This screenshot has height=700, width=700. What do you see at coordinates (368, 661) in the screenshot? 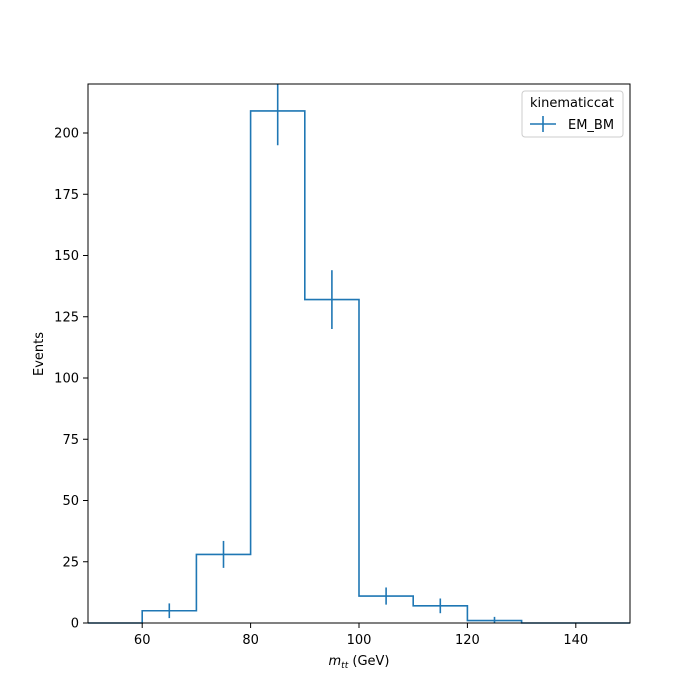
I see `x-axis-label-unit: (GeV)` at bounding box center [368, 661].